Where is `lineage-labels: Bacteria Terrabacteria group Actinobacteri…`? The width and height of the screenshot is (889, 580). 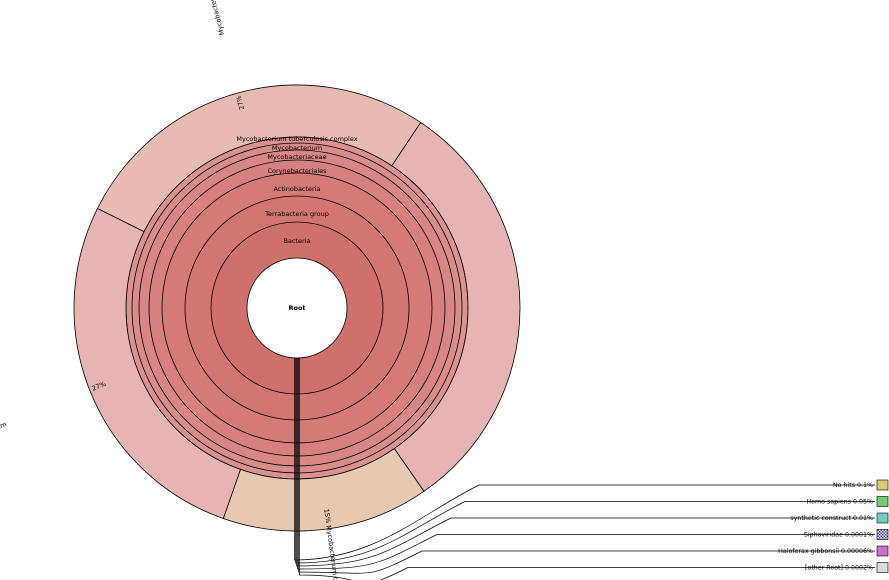
lineage-labels: Bacteria Terrabacteria group Actinobacteri… is located at coordinates (296, 190).